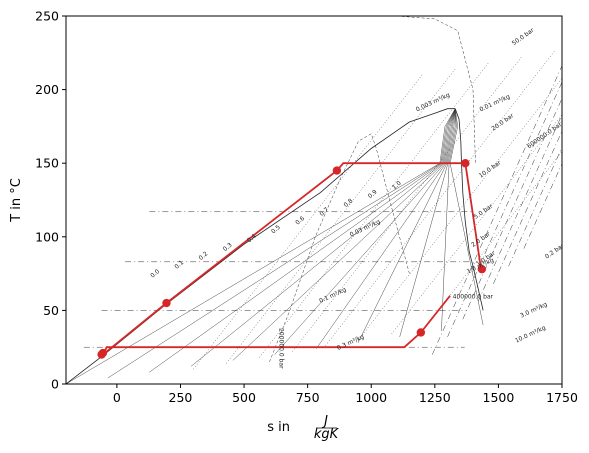 The width and height of the screenshot is (589, 453). I want to click on quality-label: 0.6, so click(300, 221).